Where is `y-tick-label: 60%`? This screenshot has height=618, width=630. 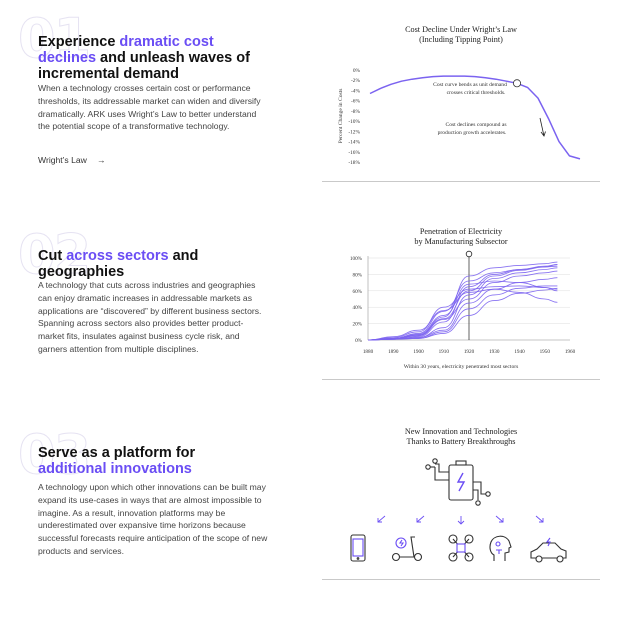
y-tick-label: 60% is located at coordinates (357, 292).